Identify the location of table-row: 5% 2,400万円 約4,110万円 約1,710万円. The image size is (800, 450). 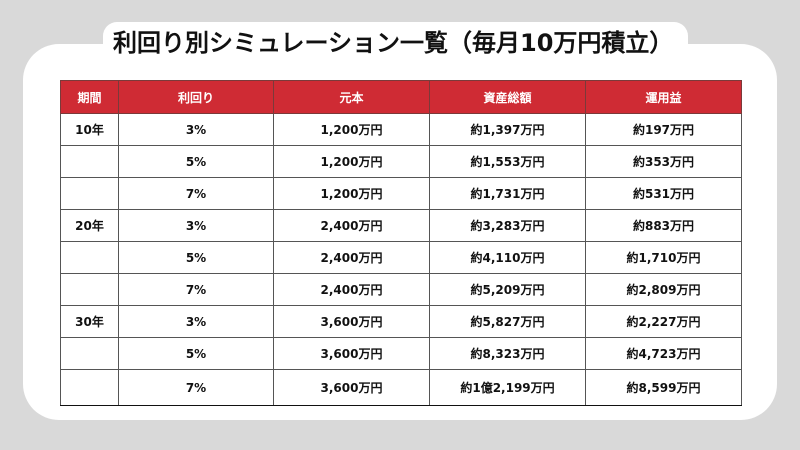
(401, 257).